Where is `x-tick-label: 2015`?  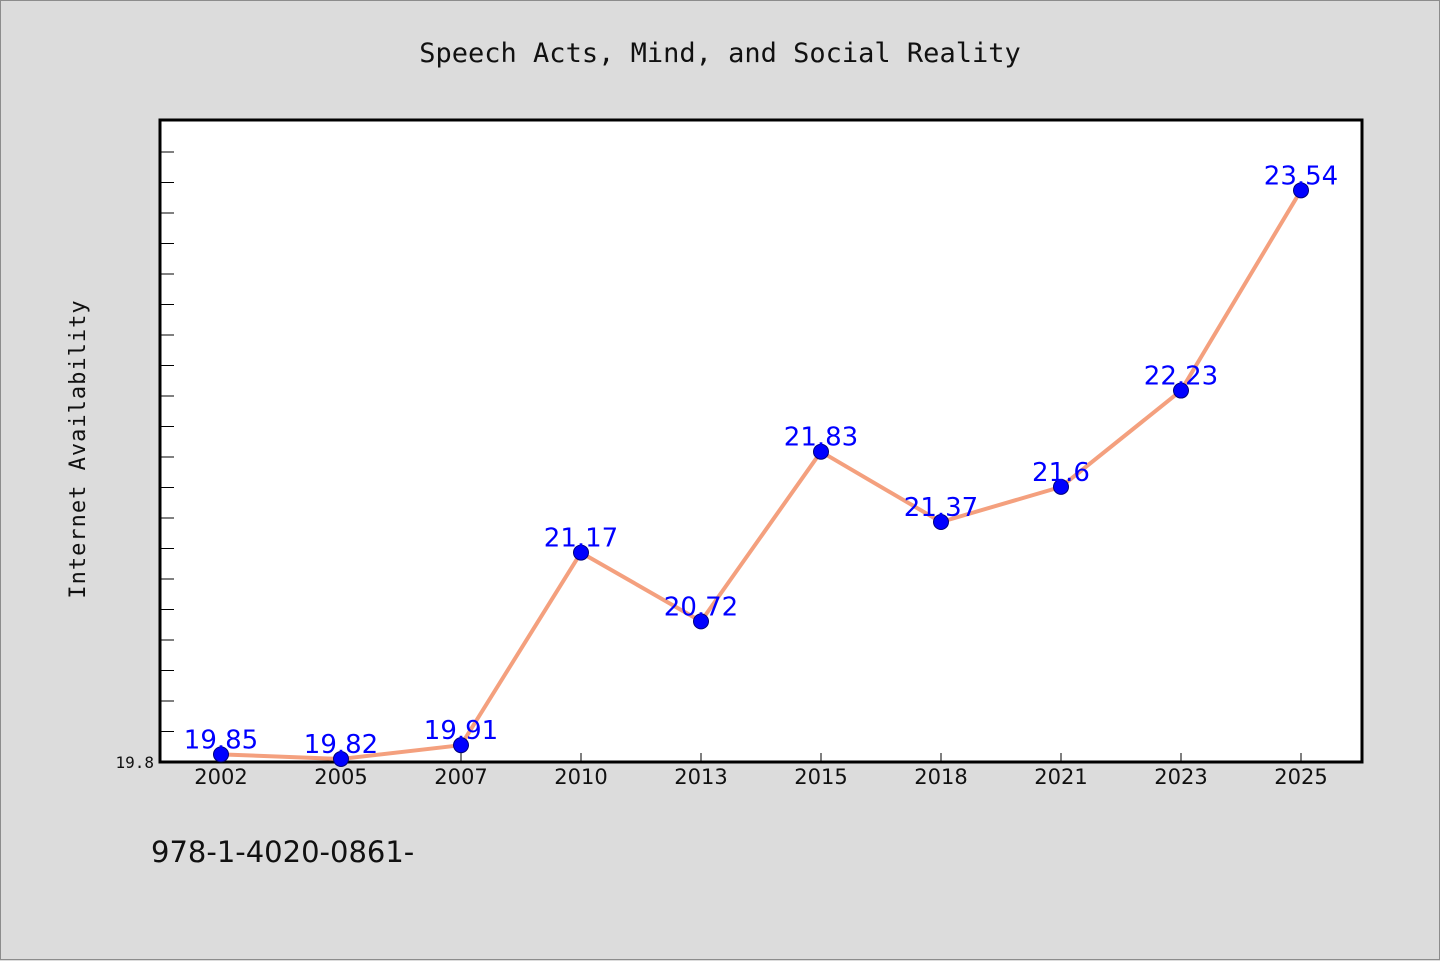
x-tick-label: 2015 is located at coordinates (820, 777).